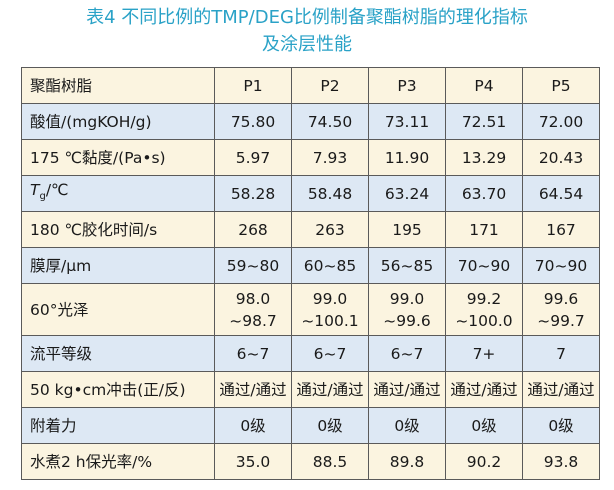 This screenshot has height=490, width=614. Describe the element at coordinates (561, 320) in the screenshot. I see `cell-line: ~99.7` at that location.